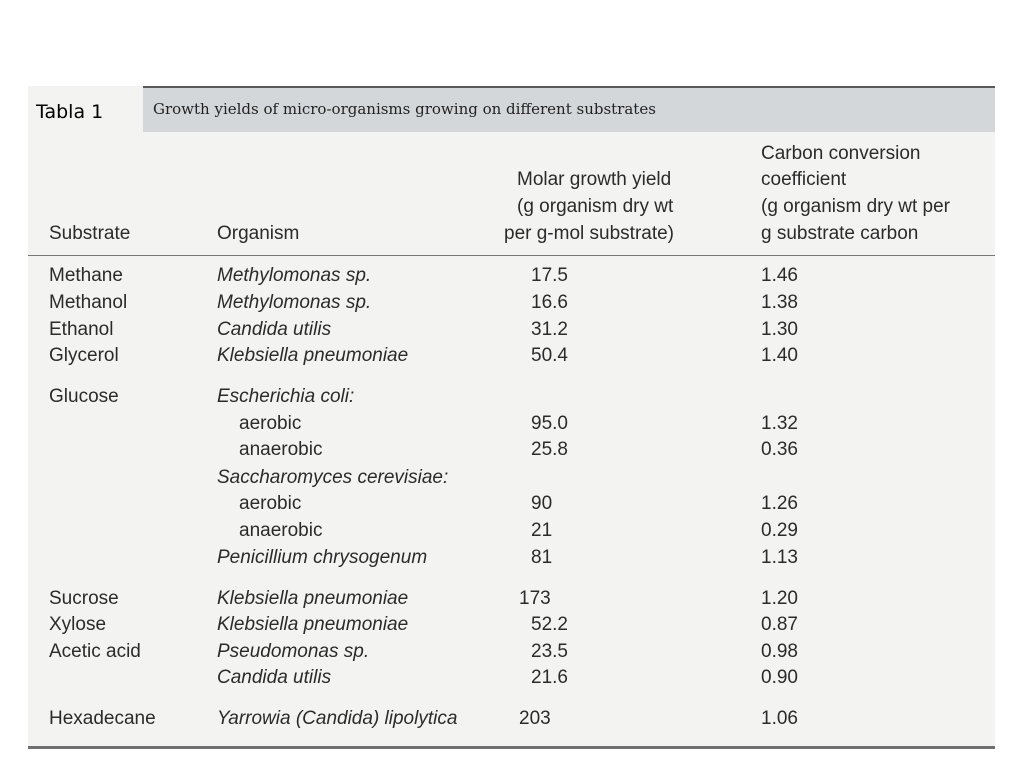  What do you see at coordinates (549, 677) in the screenshot?
I see `cell-molar-yield: 21.6` at bounding box center [549, 677].